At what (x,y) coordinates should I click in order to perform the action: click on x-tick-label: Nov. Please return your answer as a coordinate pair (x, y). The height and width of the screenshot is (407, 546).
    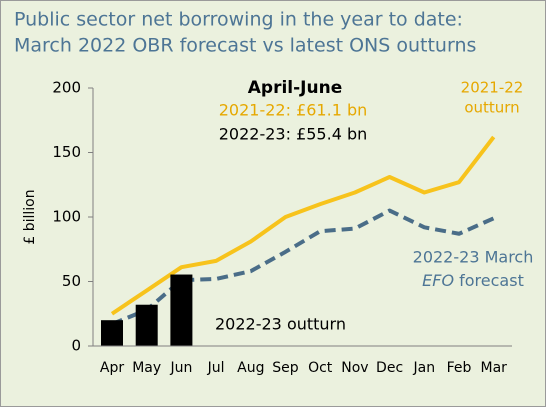
    Looking at the image, I should click on (354, 368).